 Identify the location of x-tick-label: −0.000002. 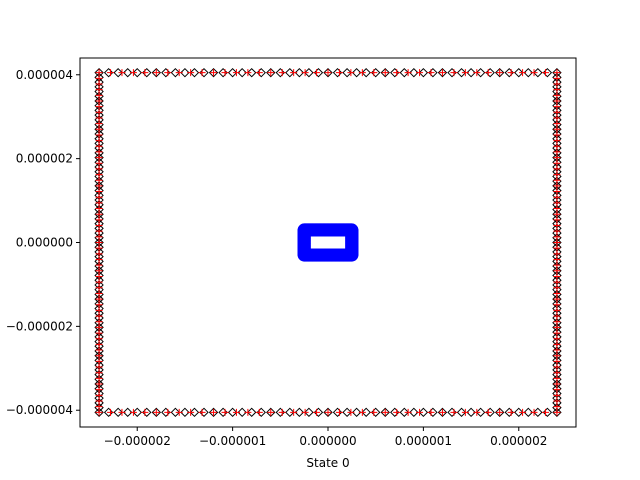
(137, 441).